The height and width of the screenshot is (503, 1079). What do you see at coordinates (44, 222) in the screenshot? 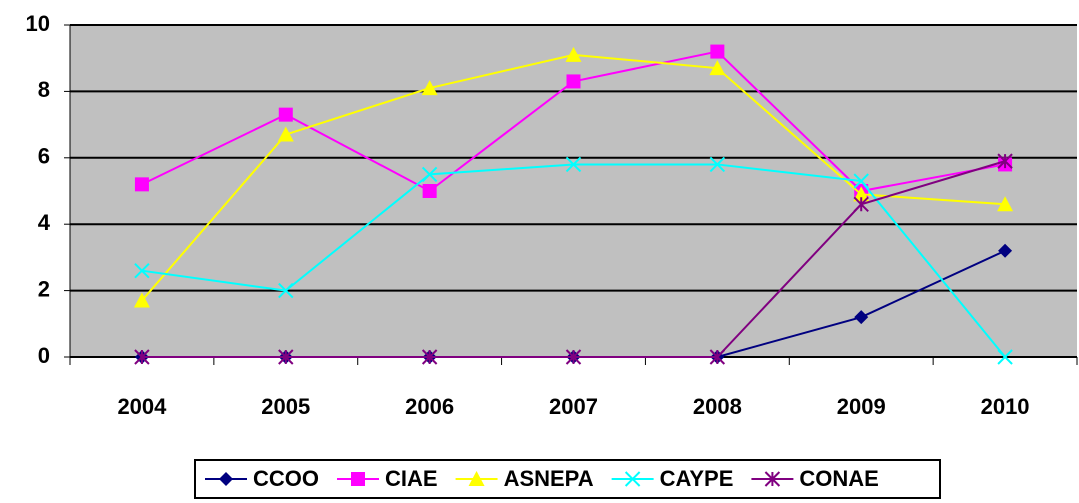
I see `y-tick-label: 4` at bounding box center [44, 222].